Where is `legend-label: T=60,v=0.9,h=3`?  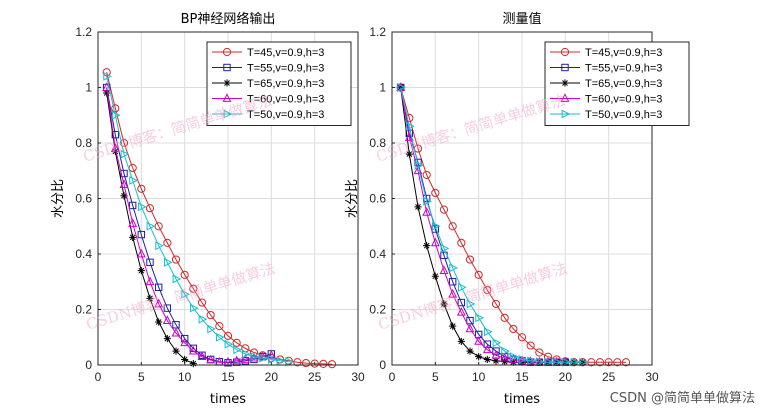
legend-label: T=60,v=0.9,h=3 is located at coordinates (623, 100).